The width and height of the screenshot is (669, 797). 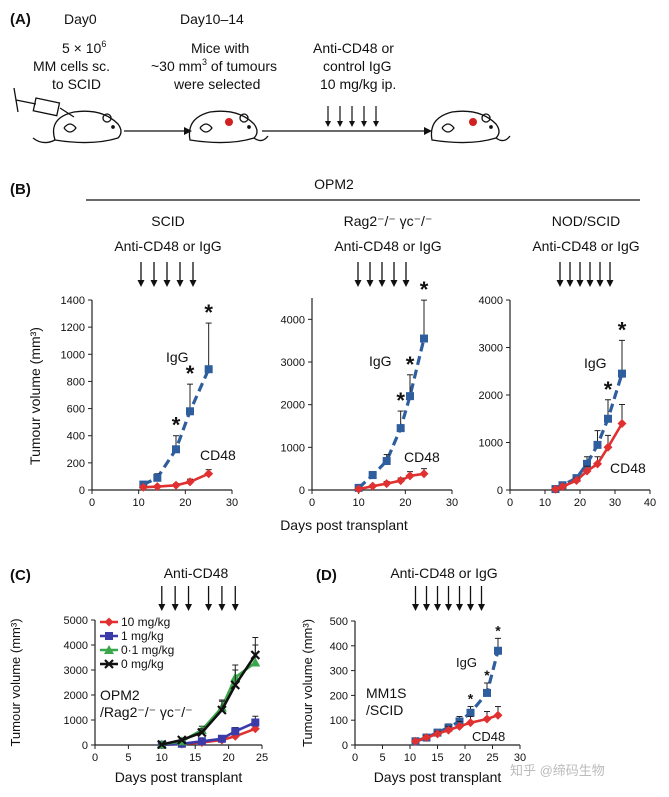 What do you see at coordinates (293, 320) in the screenshot?
I see `y-tick-label: 4000` at bounding box center [293, 320].